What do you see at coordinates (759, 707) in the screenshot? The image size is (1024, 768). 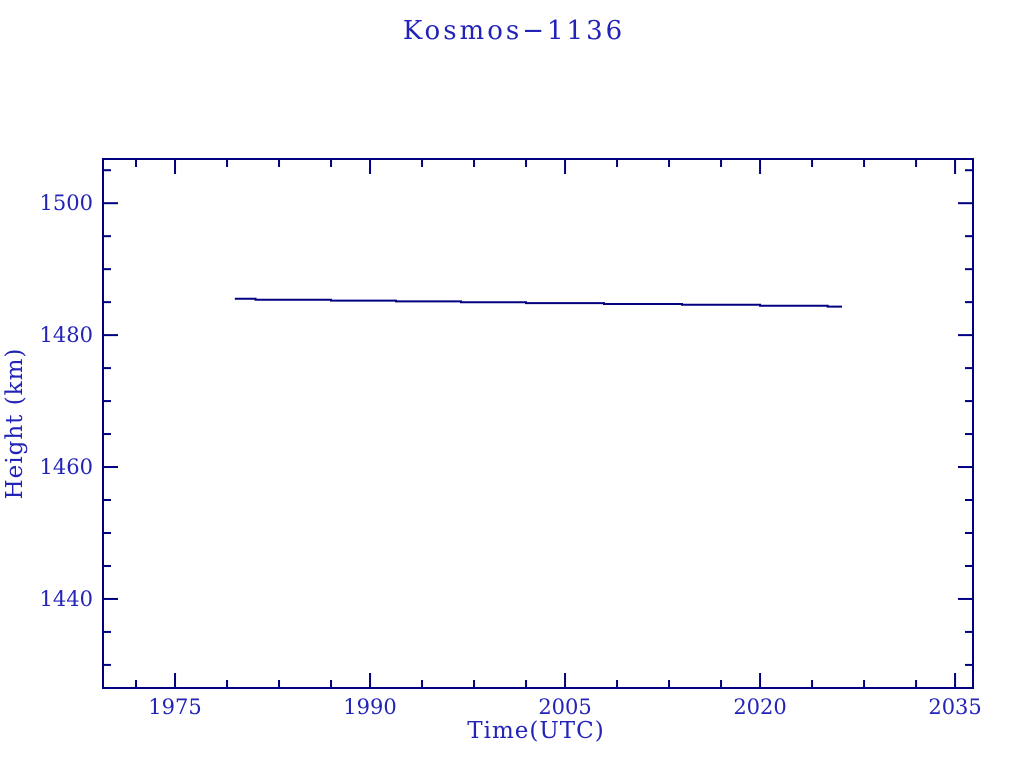 I see `x-tick-label: 2020` at bounding box center [759, 707].